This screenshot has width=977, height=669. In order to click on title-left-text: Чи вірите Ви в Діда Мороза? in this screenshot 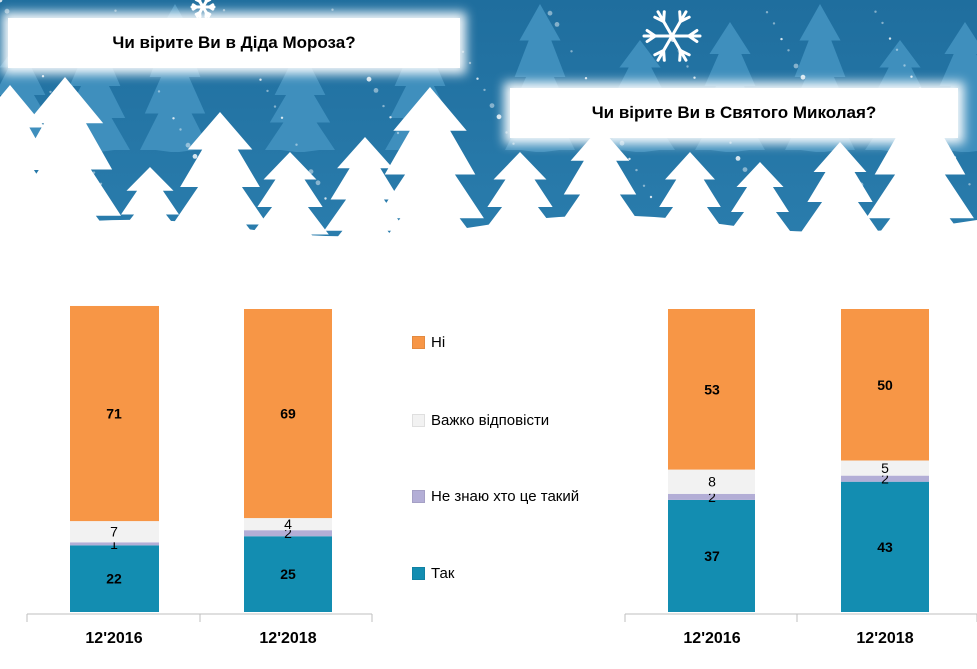, I will do `click(234, 42)`.